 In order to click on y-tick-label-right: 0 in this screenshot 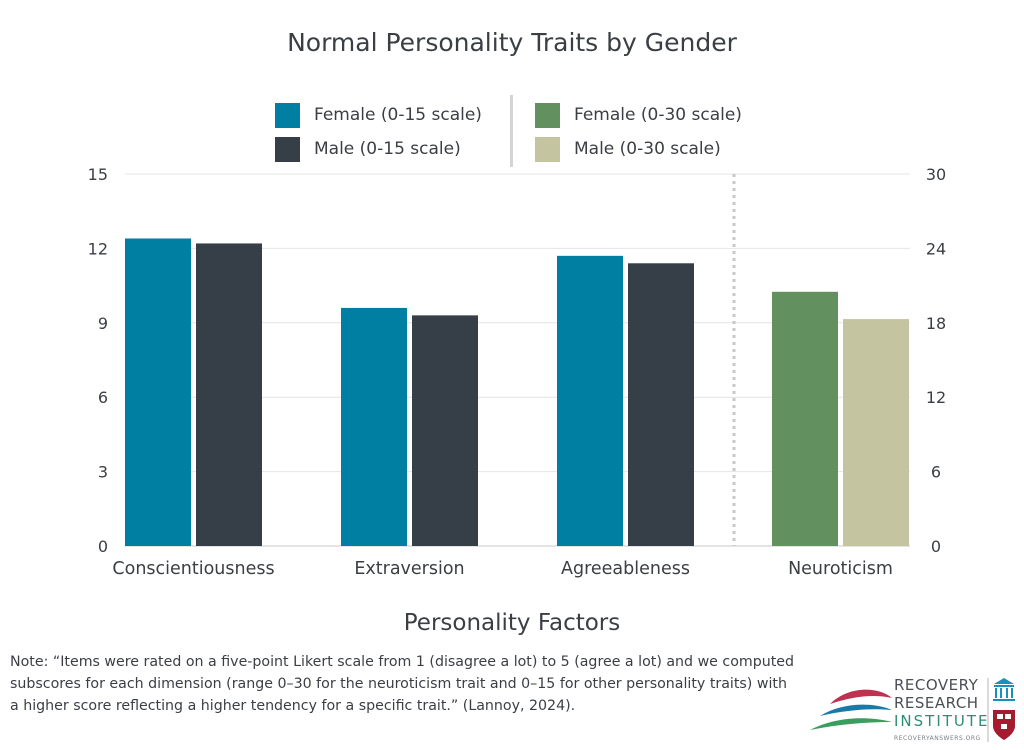, I will do `click(936, 546)`.